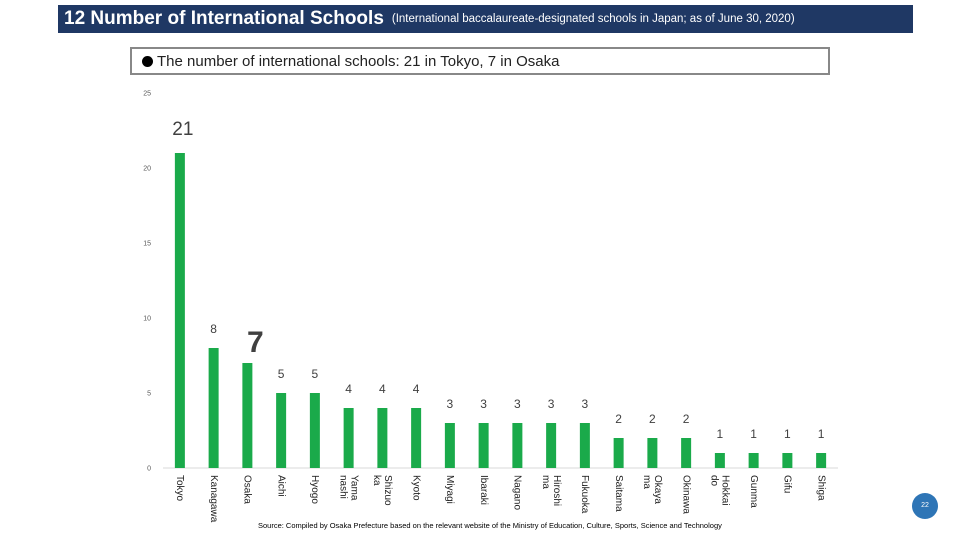 Image resolution: width=960 pixels, height=540 pixels. I want to click on category-label: nashi, so click(342, 487).